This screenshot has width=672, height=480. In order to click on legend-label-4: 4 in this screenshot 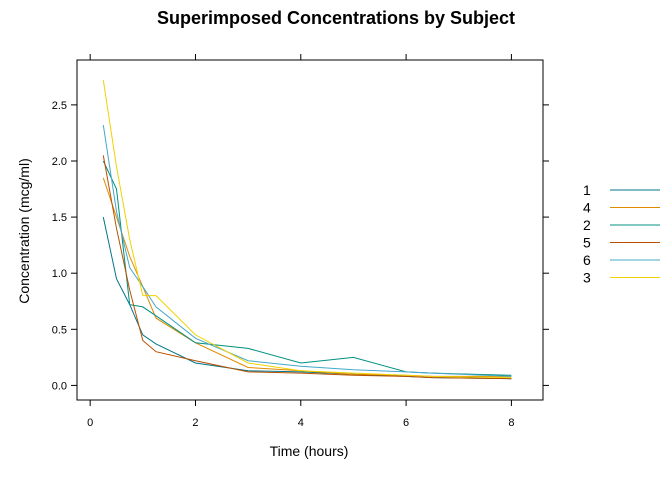, I will do `click(587, 208)`.